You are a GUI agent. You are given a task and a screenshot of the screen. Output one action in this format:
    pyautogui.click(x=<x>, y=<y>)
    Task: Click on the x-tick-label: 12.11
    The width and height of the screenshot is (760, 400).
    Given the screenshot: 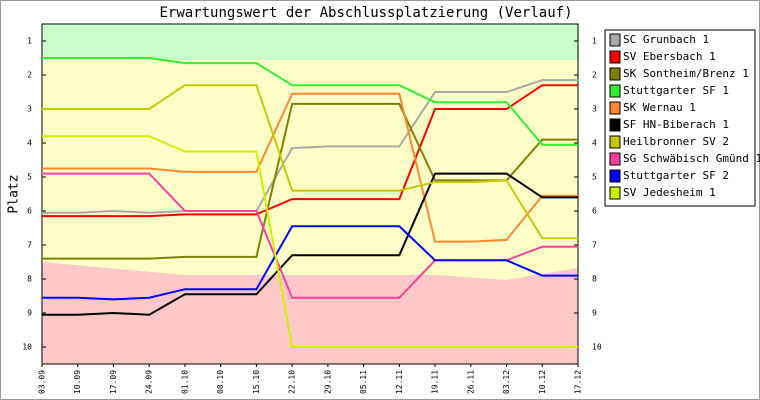 What is the action you would take?
    pyautogui.click(x=399, y=382)
    